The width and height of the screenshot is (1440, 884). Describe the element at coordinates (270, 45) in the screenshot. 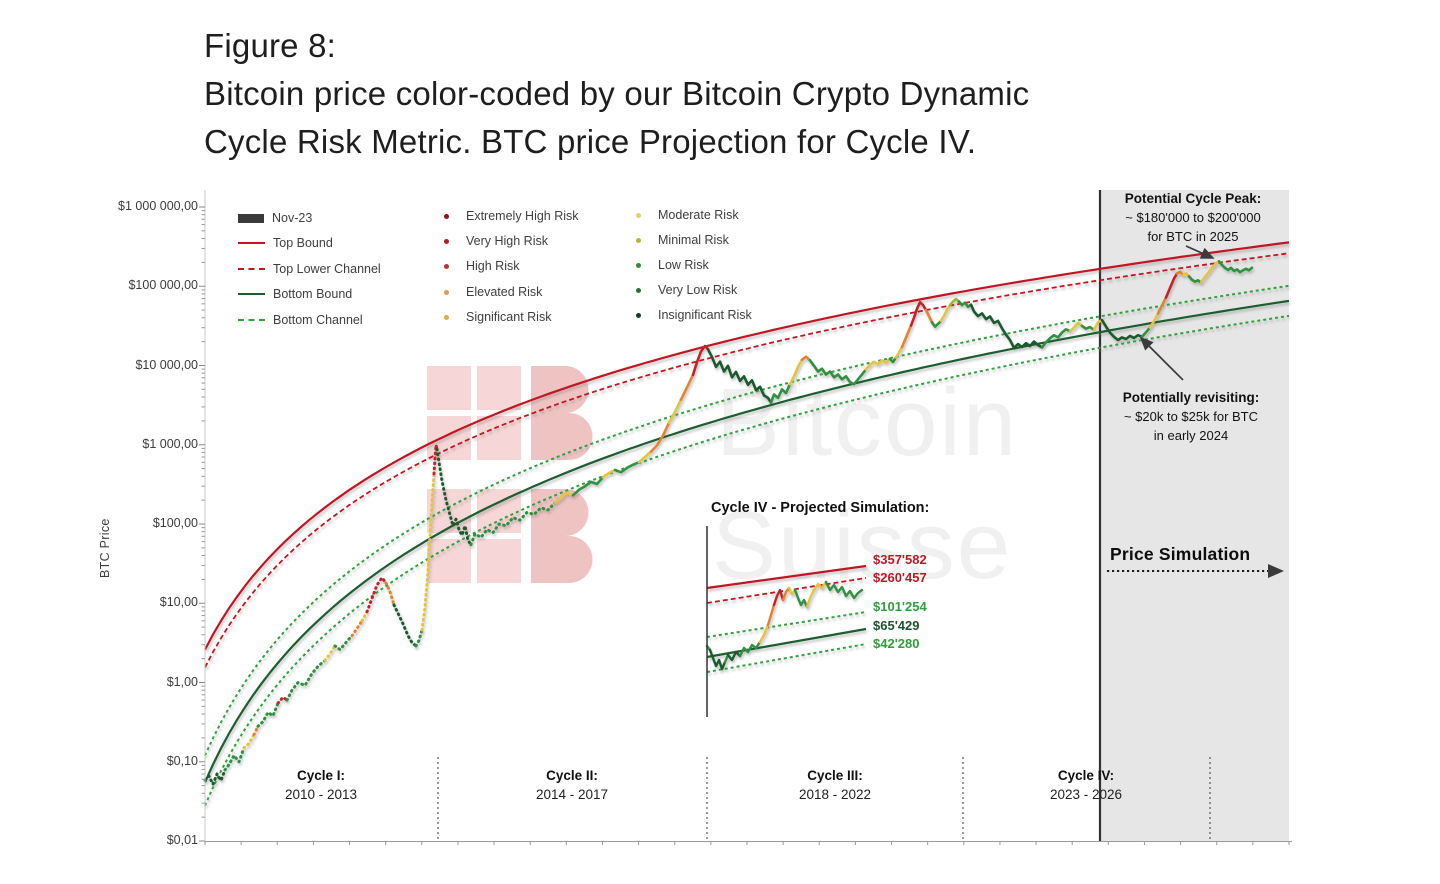

I see `figure-title-line1: Figure 8:` at that location.